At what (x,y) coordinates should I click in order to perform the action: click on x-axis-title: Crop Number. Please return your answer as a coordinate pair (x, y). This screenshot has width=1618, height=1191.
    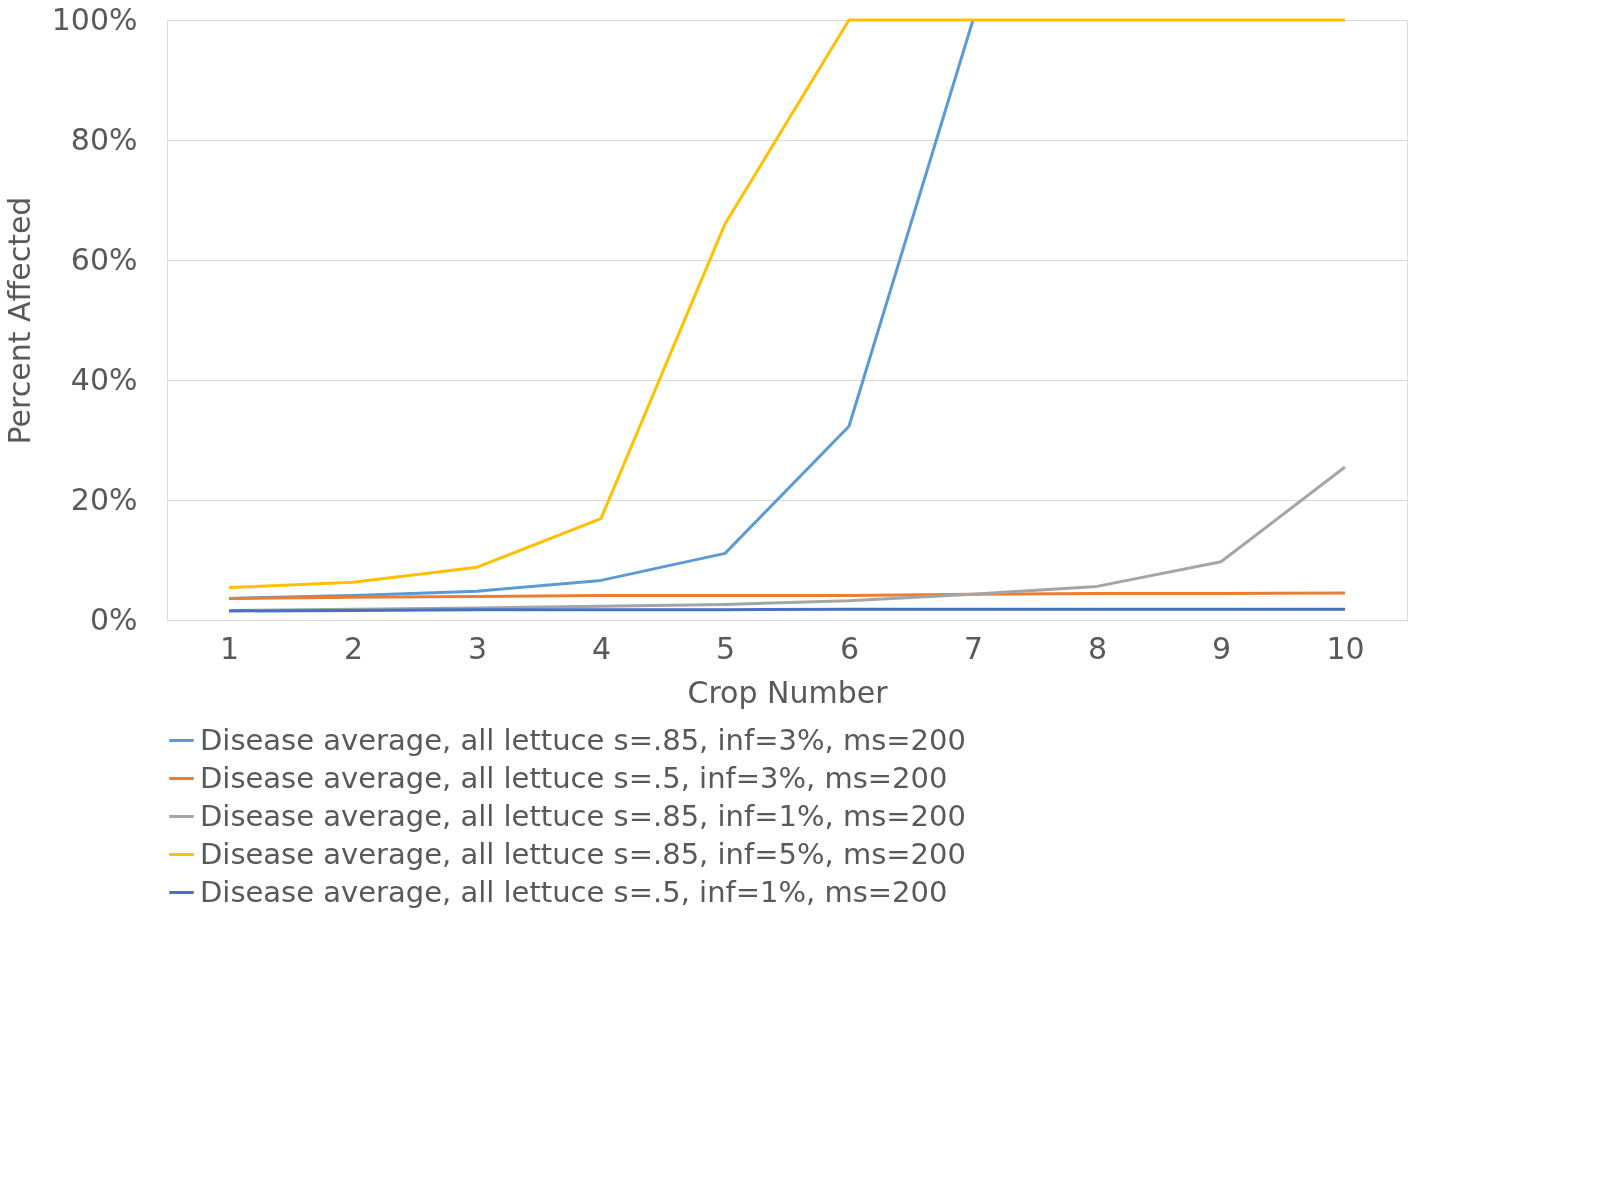
    Looking at the image, I should click on (788, 692).